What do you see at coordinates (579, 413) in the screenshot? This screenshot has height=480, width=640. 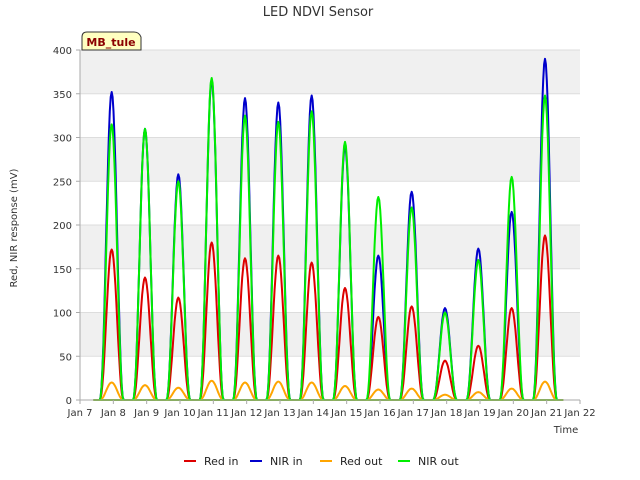 I see `x-tick-label: Jan 22` at bounding box center [579, 413].